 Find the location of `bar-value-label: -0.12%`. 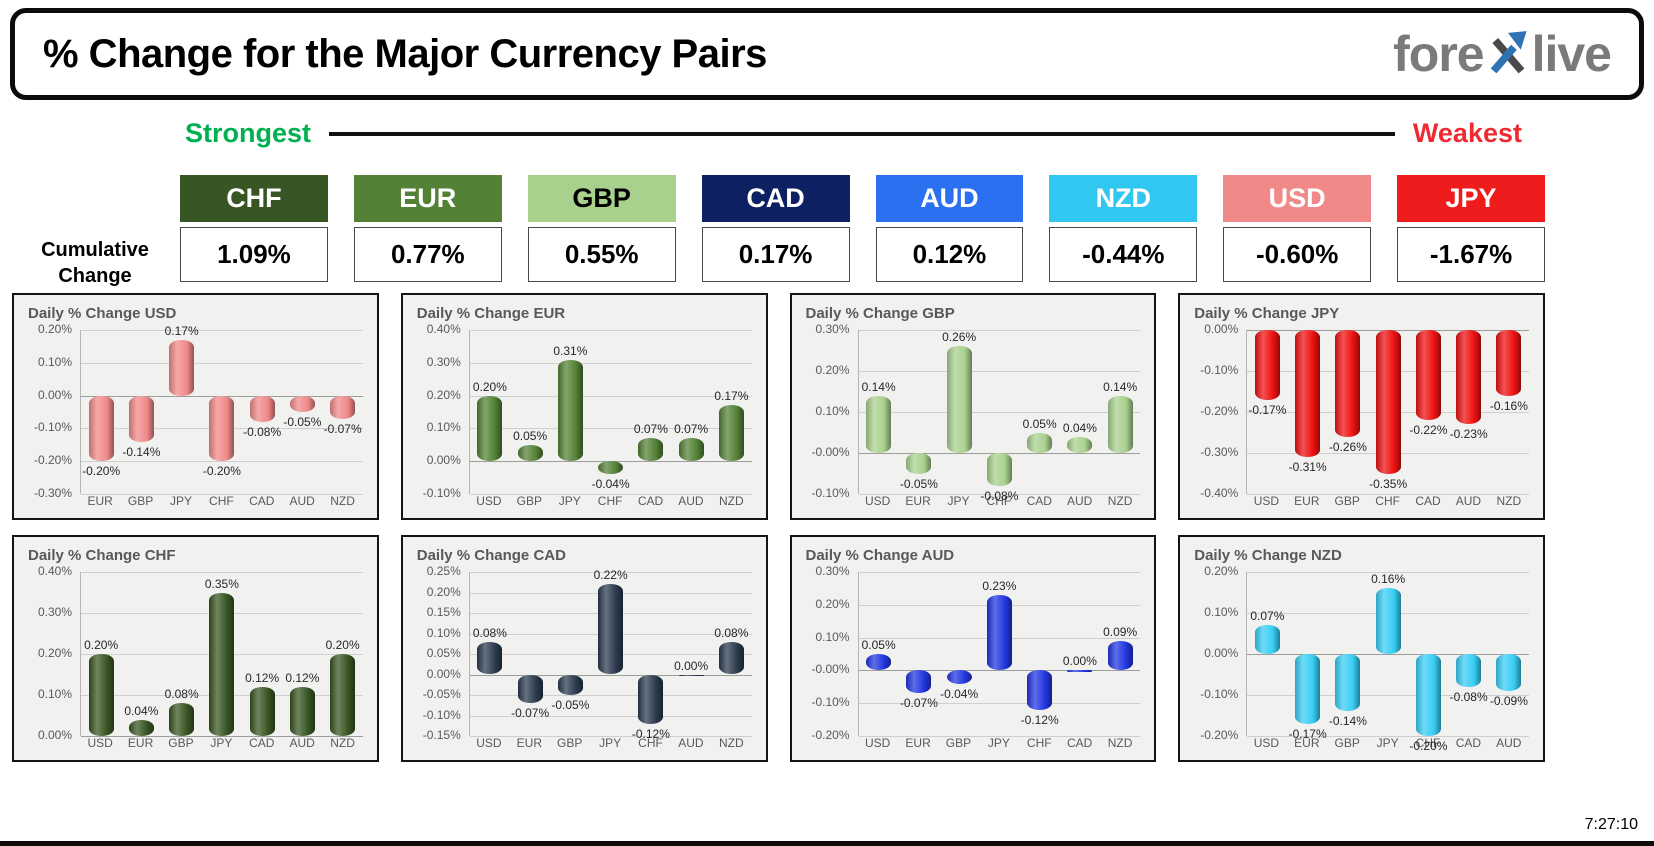

bar-value-label: -0.12% is located at coordinates (650, 733).